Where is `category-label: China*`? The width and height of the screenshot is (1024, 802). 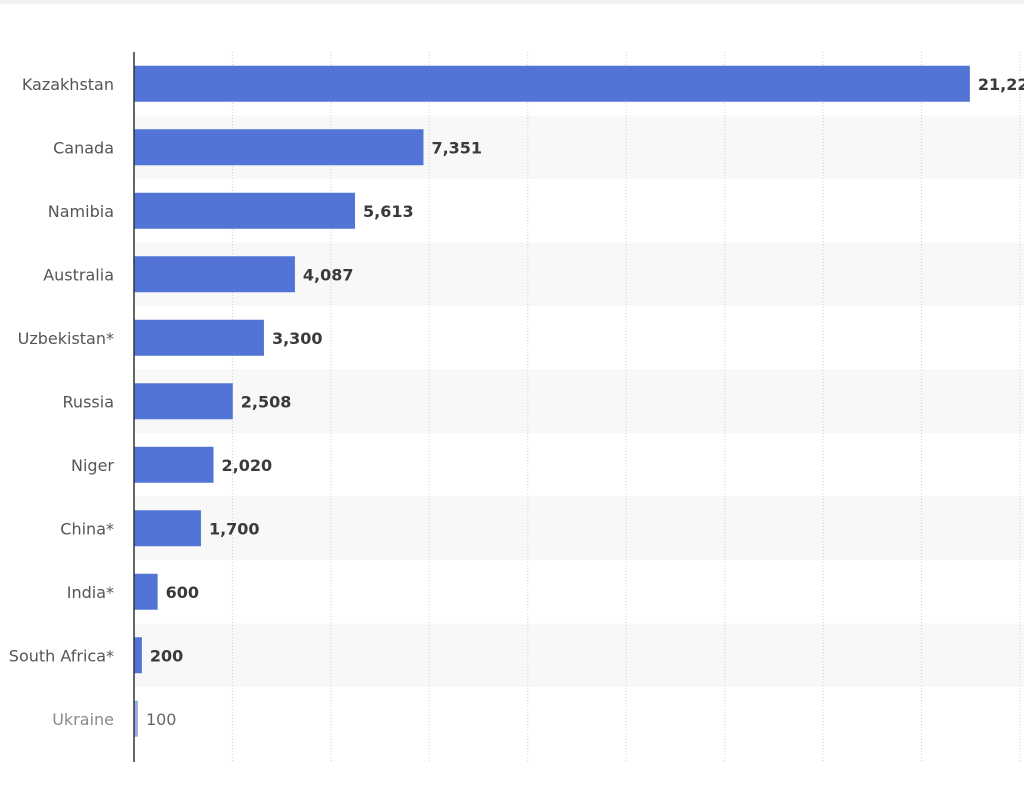 category-label: China* is located at coordinates (87, 528).